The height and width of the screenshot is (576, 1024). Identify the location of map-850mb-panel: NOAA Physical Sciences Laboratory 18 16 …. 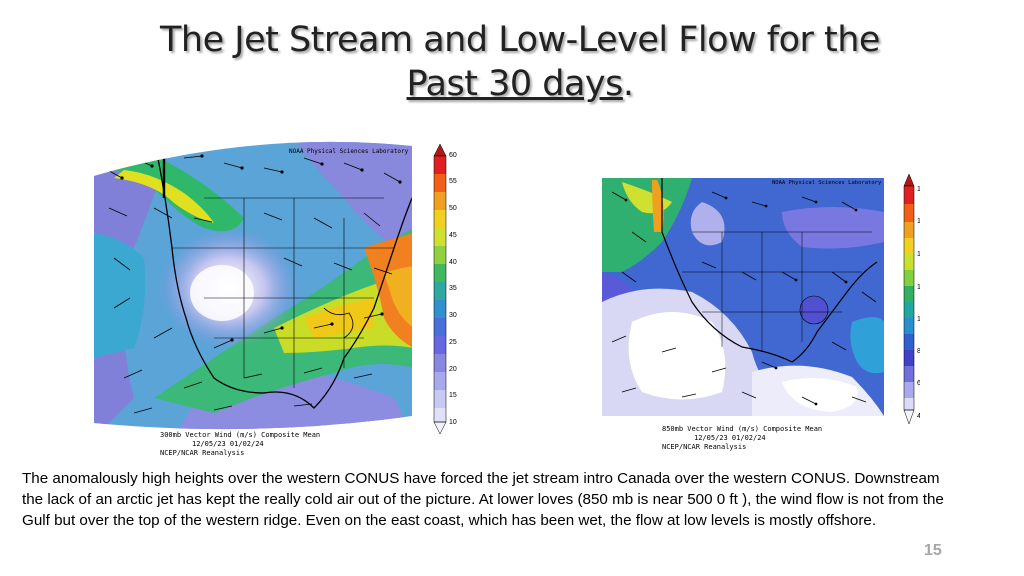
(761, 304).